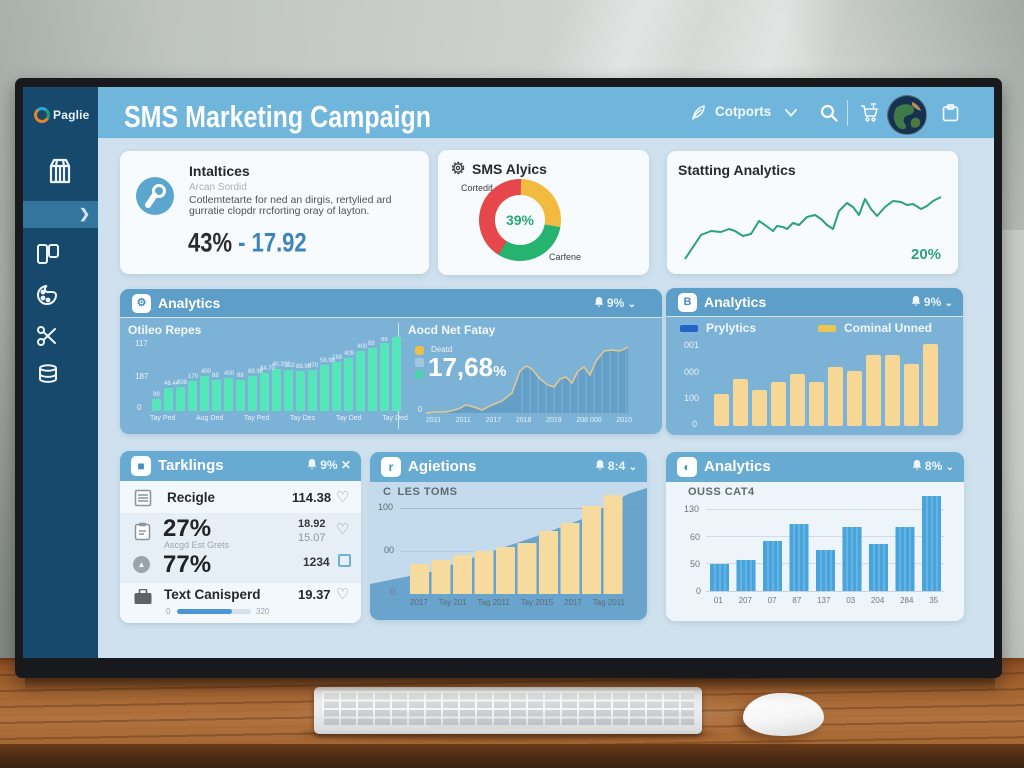  Describe the element at coordinates (337, 358) in the screenshot. I see `svg-text: 188` at that location.